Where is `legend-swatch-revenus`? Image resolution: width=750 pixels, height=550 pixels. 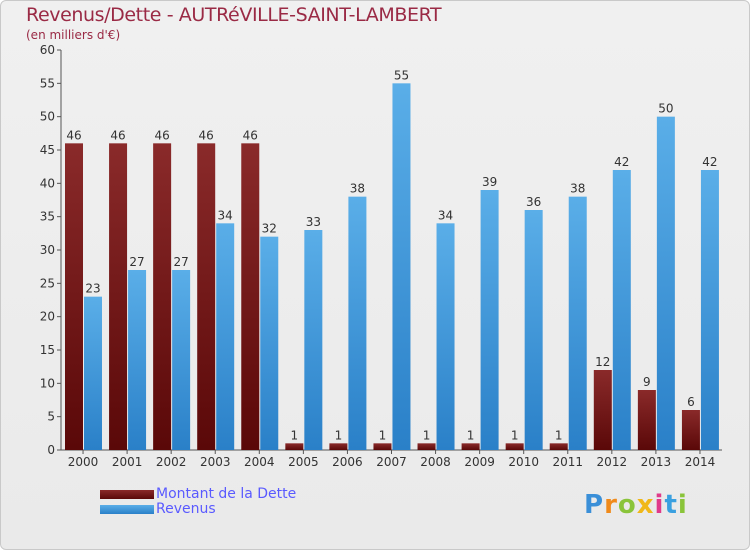
legend-swatch-revenus is located at coordinates (127, 509).